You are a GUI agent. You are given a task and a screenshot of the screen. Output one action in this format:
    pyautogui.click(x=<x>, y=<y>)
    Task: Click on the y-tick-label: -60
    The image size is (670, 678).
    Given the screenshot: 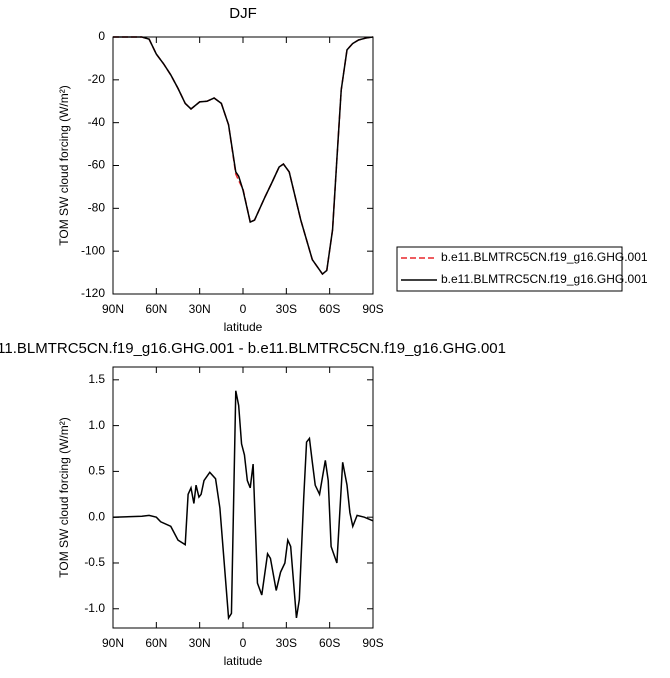 What is the action you would take?
    pyautogui.click(x=97, y=165)
    